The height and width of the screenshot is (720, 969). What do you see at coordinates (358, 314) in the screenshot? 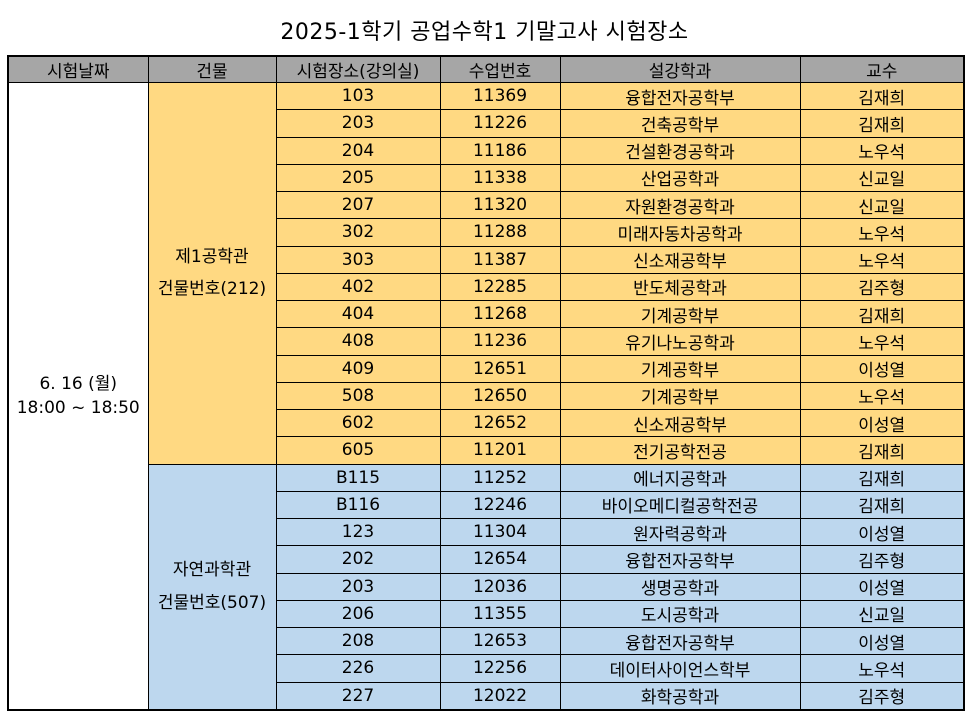
I see `room-cell: 404` at bounding box center [358, 314].